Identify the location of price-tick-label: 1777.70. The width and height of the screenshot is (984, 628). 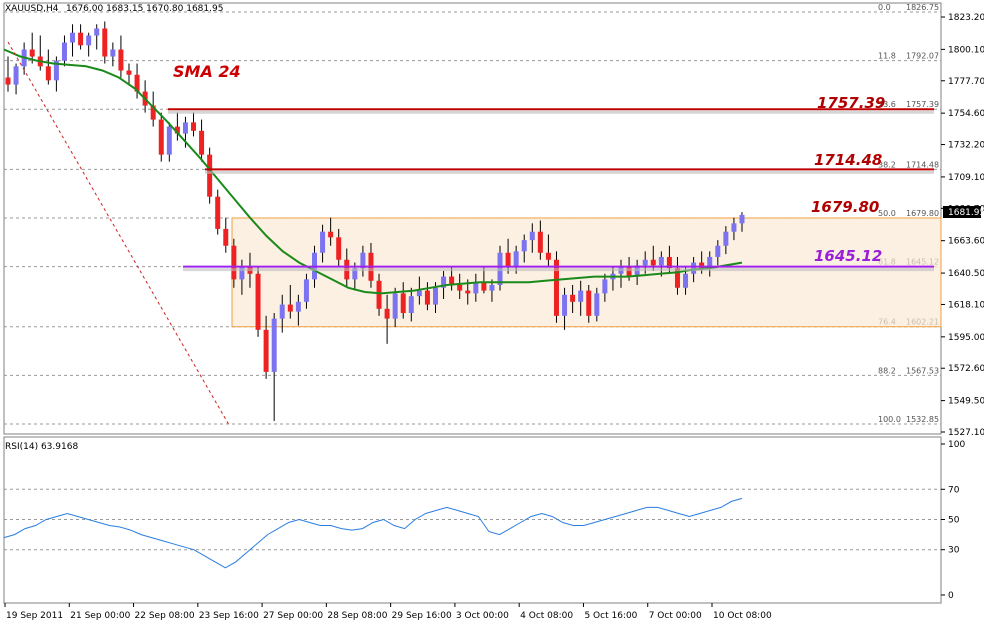
(966, 82).